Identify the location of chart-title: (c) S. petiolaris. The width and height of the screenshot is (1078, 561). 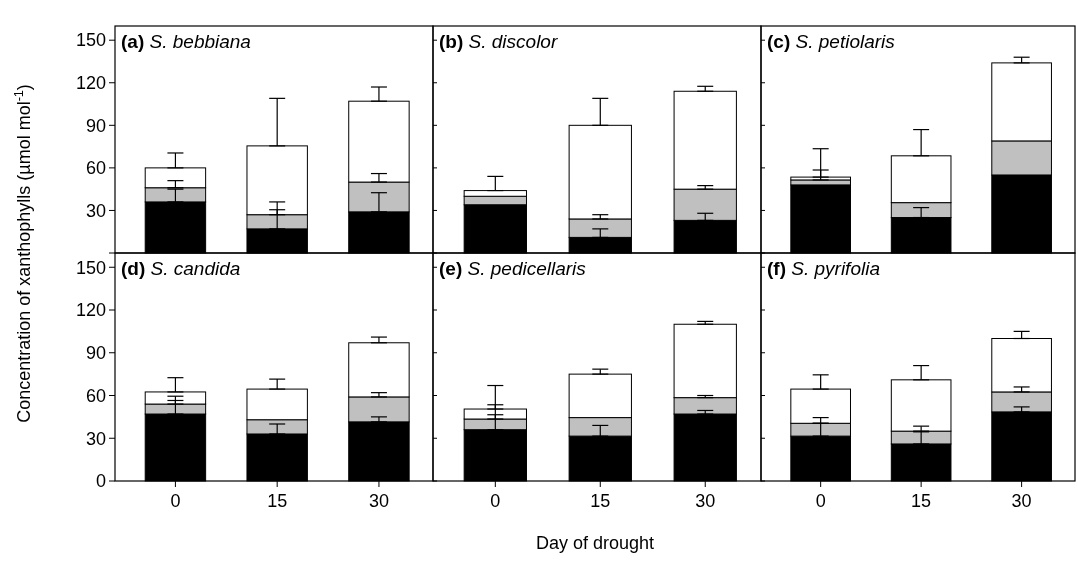
(831, 41).